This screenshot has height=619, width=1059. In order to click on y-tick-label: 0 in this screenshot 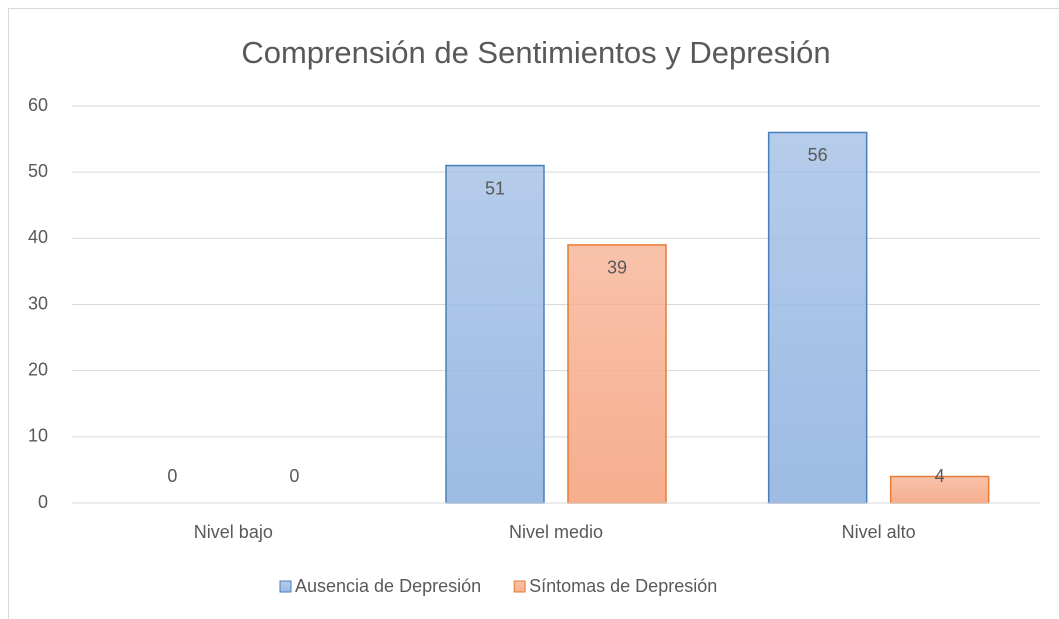, I will do `click(43, 502)`.